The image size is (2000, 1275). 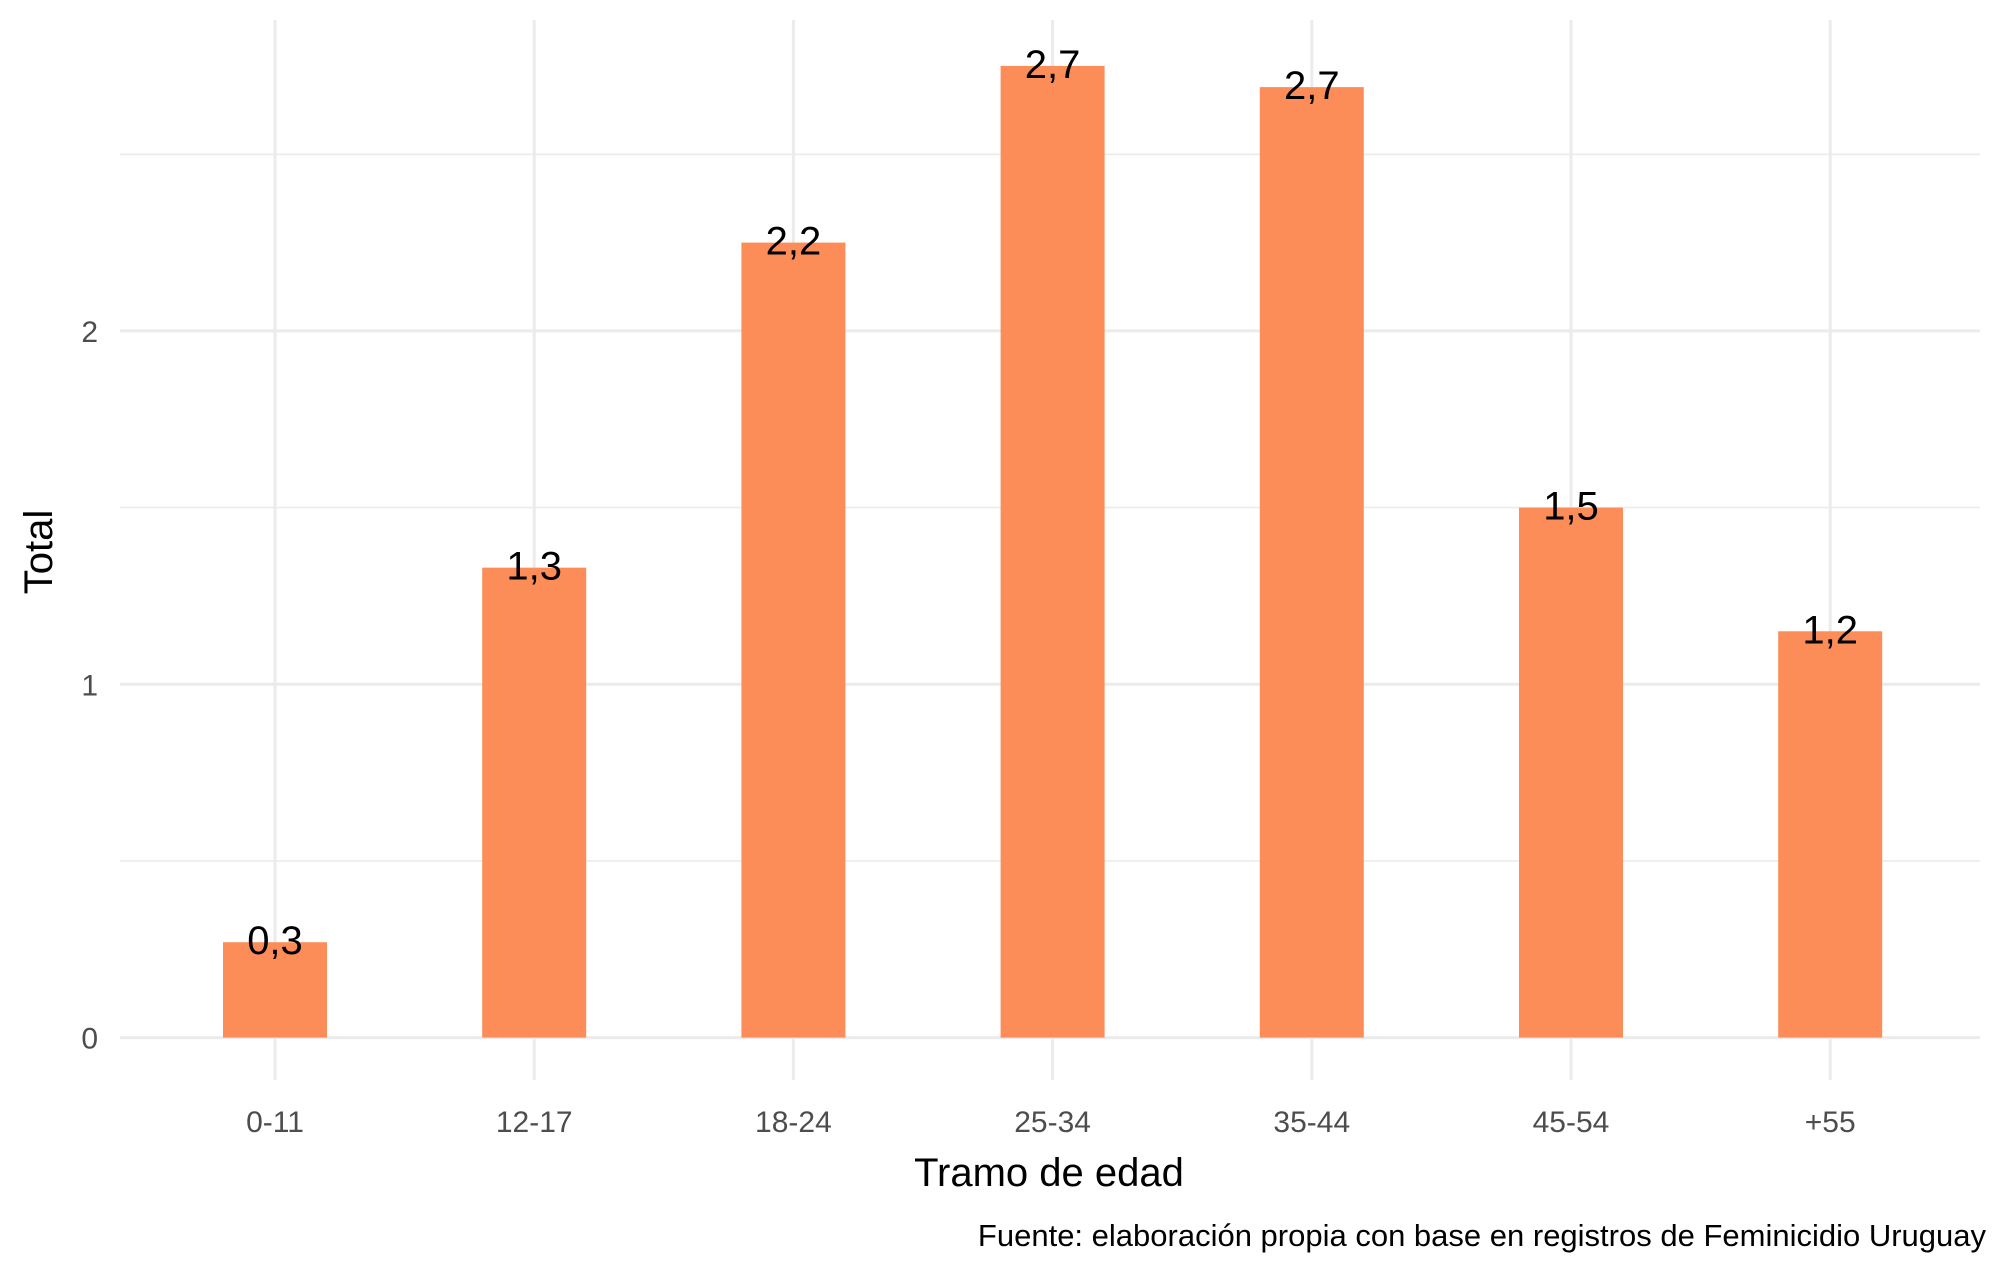 I want to click on y-axis-title: Total, so click(x=39, y=552).